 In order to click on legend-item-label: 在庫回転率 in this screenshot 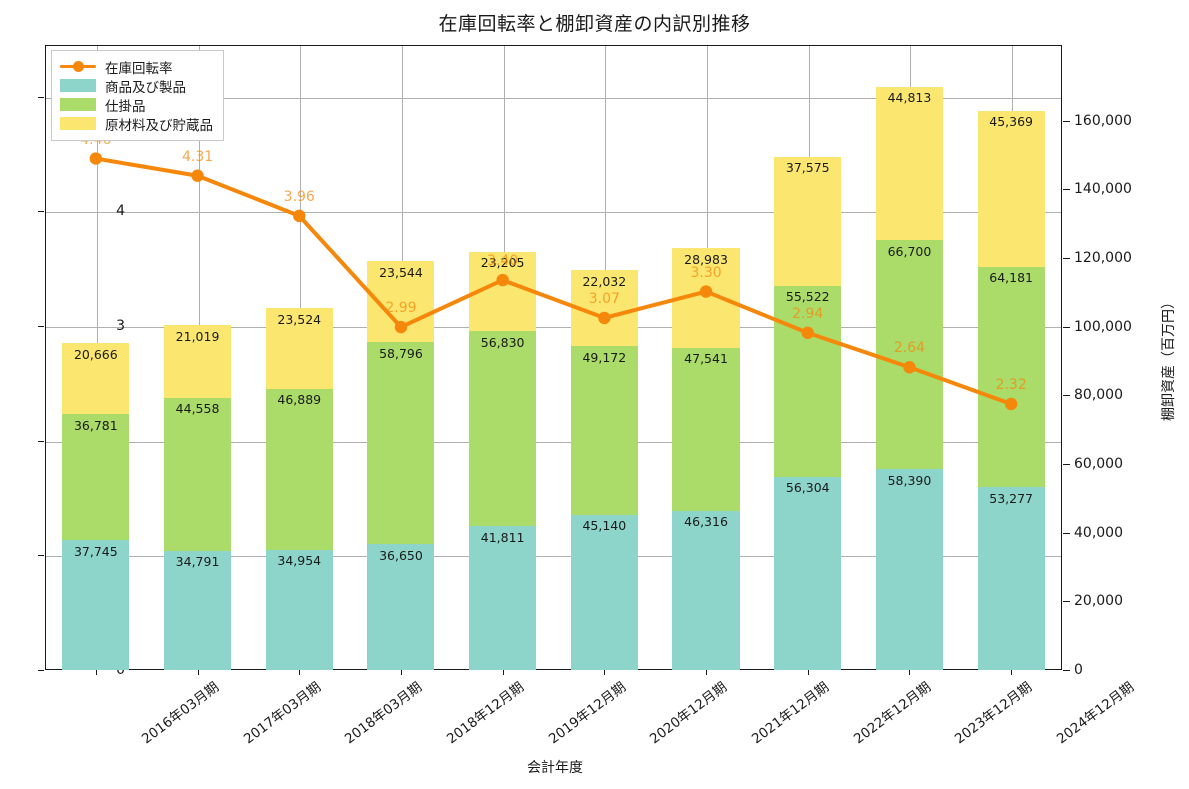, I will do `click(139, 68)`.